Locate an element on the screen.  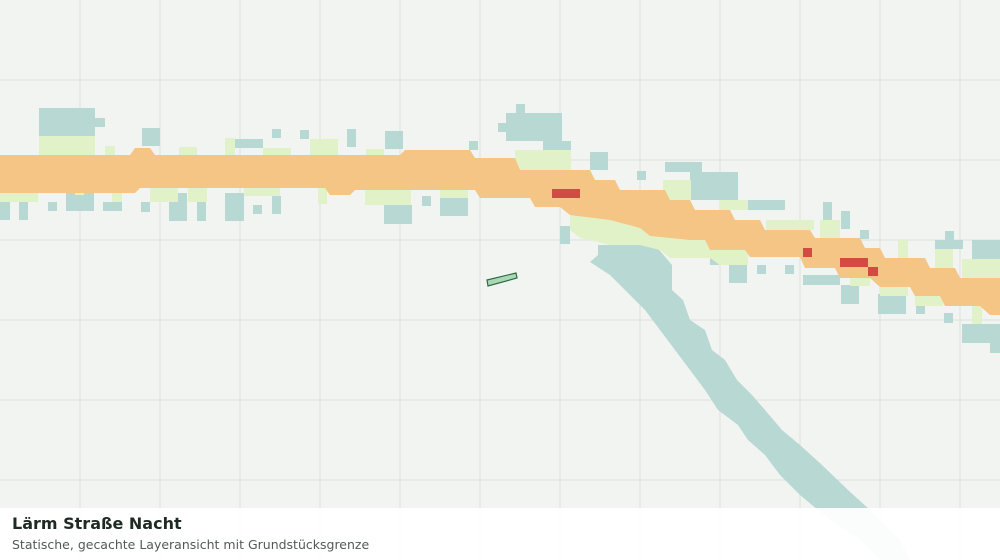
layer-title: Lärm Straße Nacht is located at coordinates (97, 523).